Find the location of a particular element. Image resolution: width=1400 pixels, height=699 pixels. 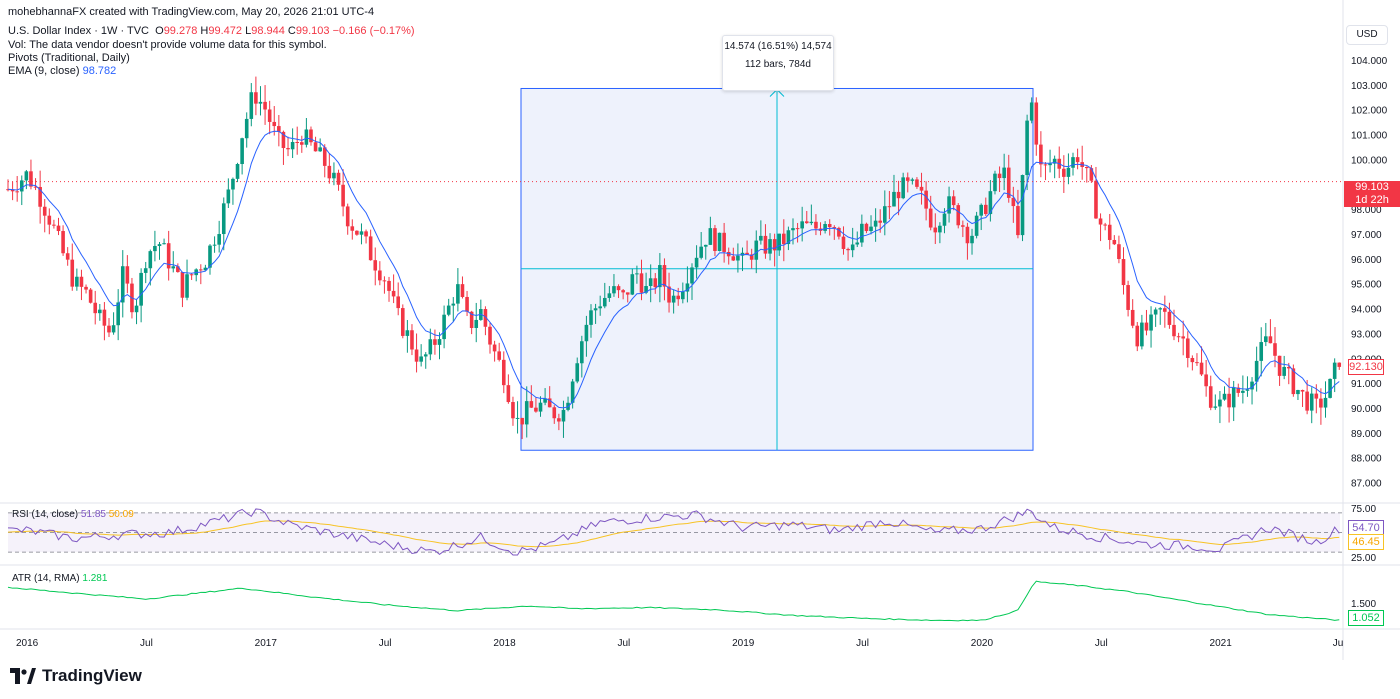

y-tick-label: 87.000 is located at coordinates (1366, 484).